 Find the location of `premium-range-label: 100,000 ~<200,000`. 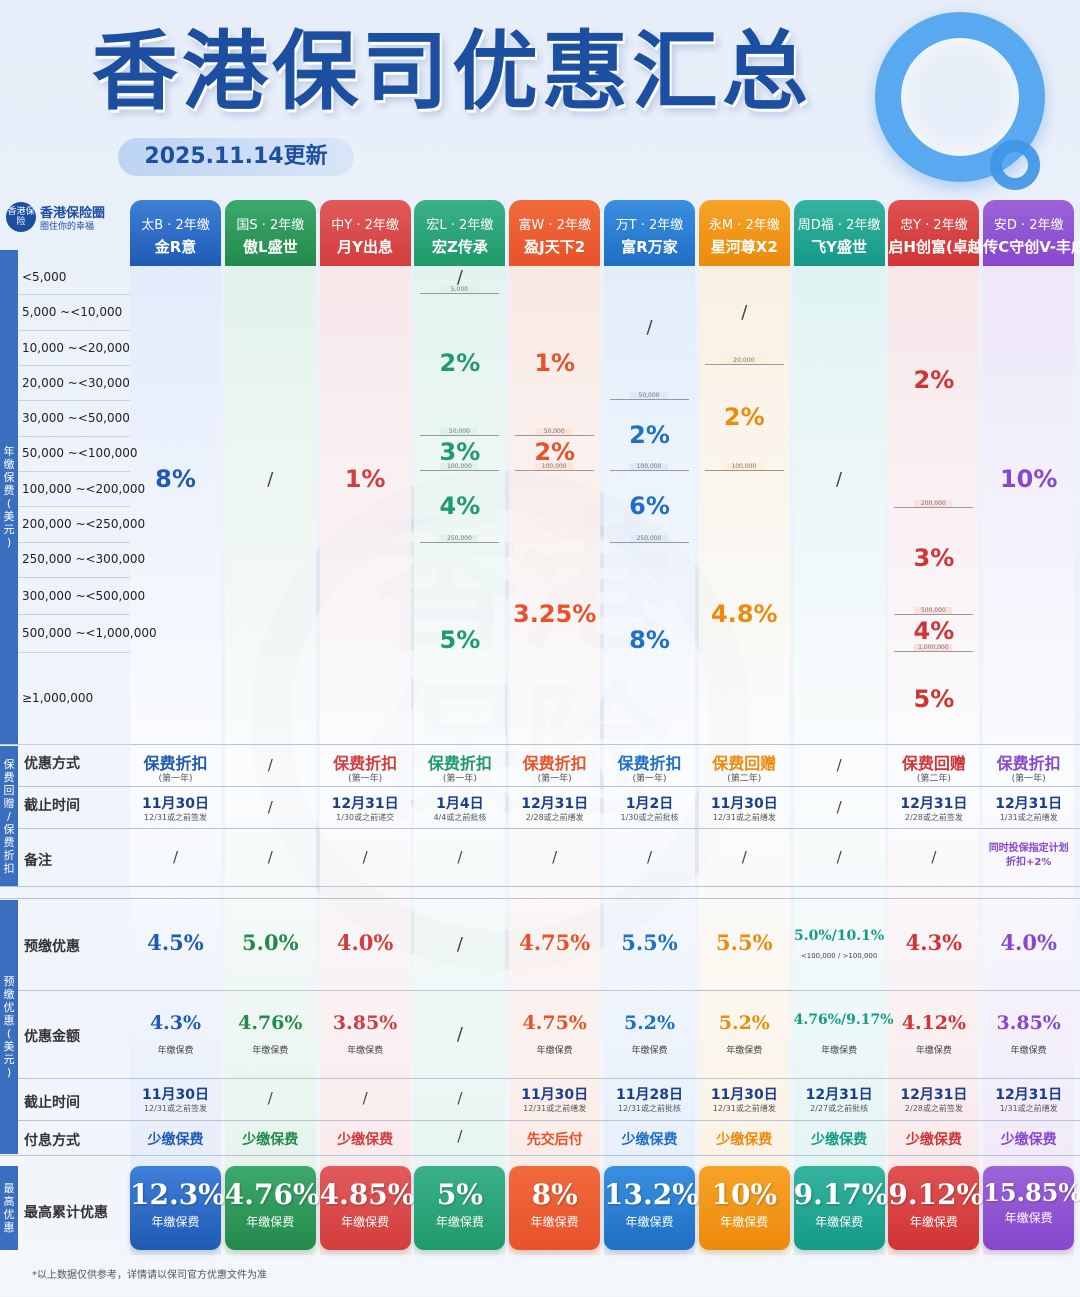

premium-range-label: 100,000 ~<200,000 is located at coordinates (84, 489).